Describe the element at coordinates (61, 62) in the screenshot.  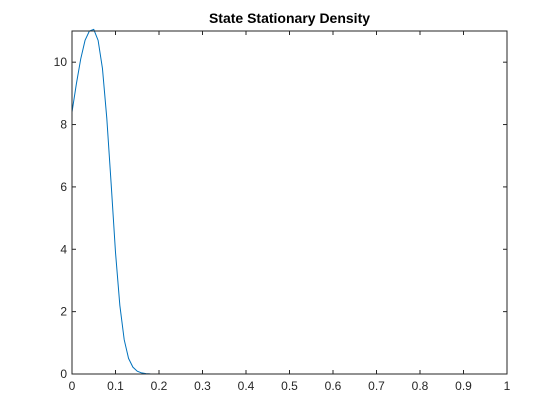
I see `y-tick-label: 10` at that location.